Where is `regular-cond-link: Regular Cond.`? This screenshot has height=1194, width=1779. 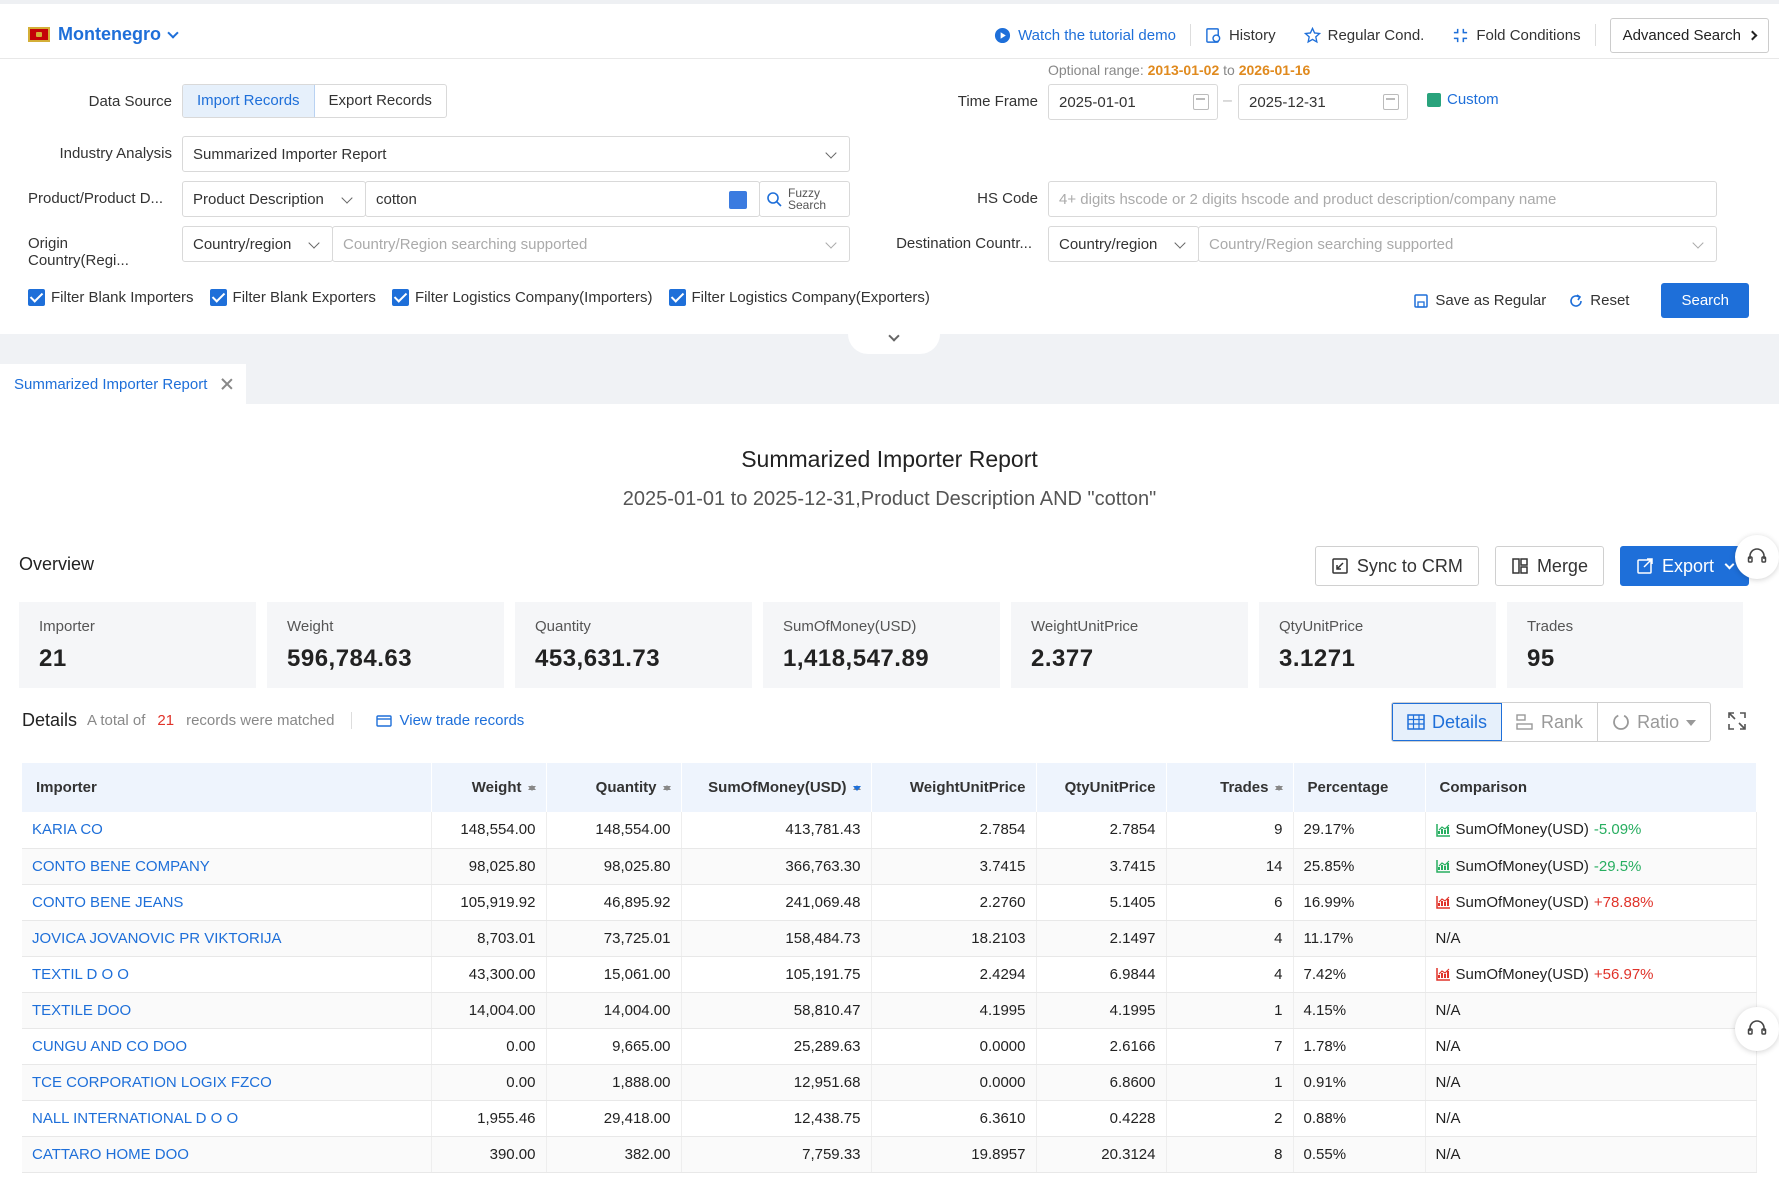 regular-cond-link: Regular Cond. is located at coordinates (1364, 35).